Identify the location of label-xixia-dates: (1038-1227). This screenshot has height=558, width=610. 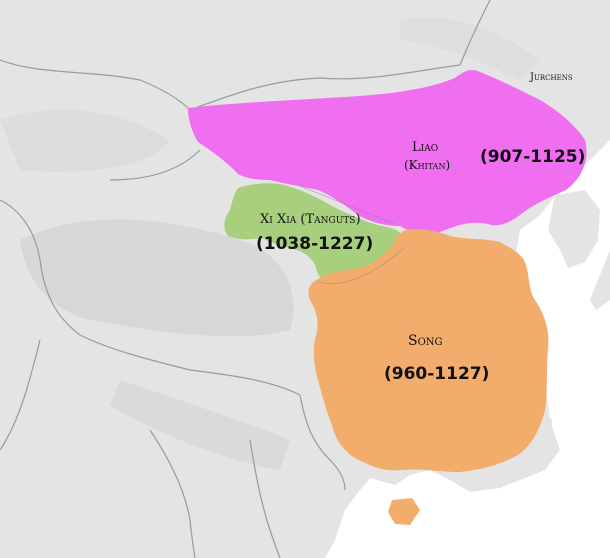
(315, 244).